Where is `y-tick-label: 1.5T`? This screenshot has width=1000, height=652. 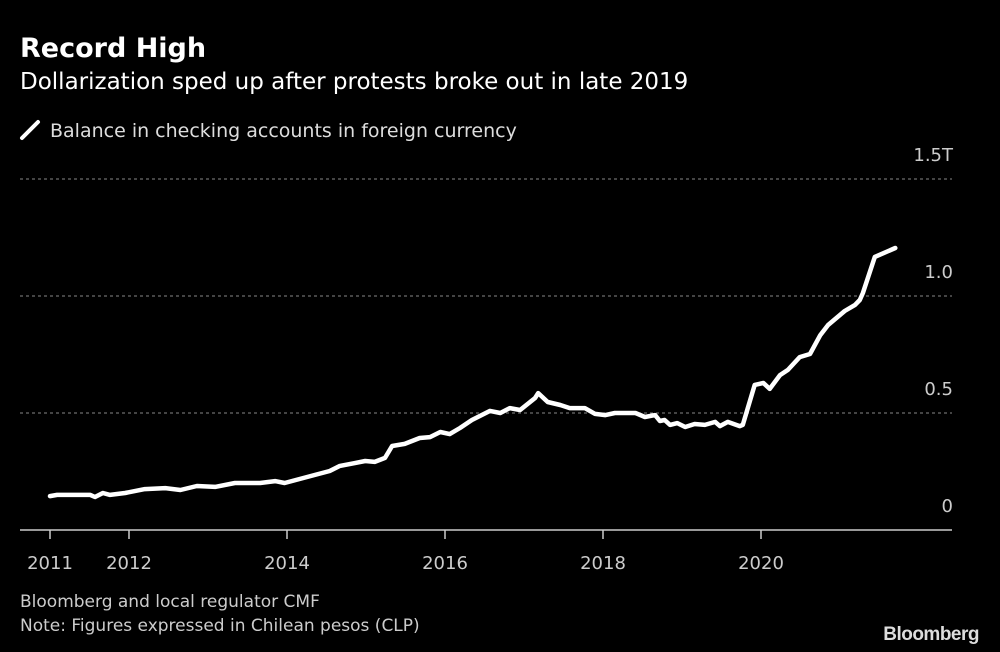 y-tick-label: 1.5T is located at coordinates (933, 155).